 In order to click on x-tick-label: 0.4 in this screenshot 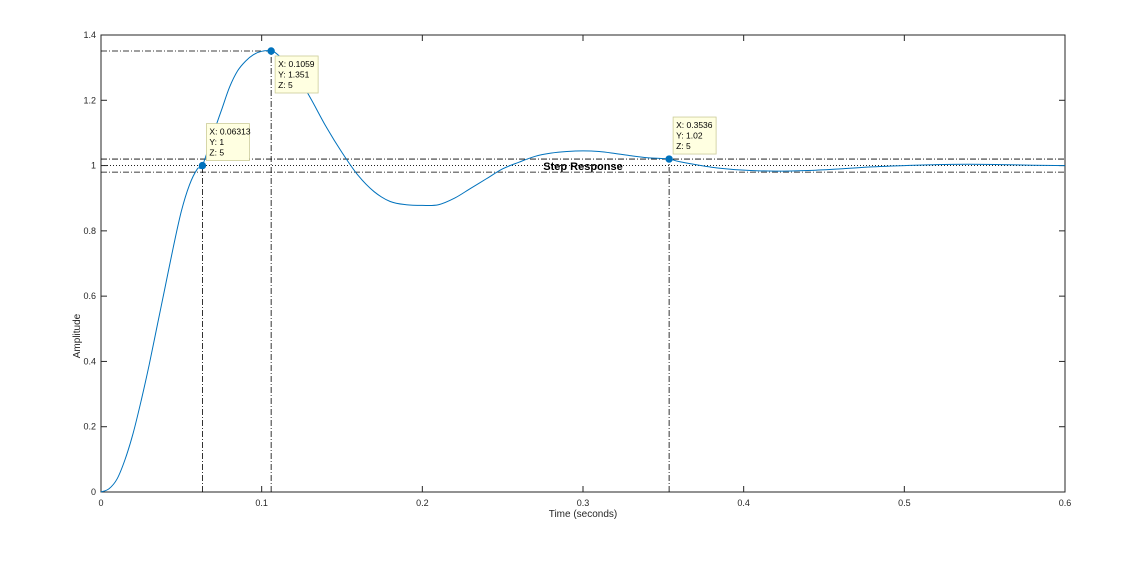, I will do `click(743, 503)`.